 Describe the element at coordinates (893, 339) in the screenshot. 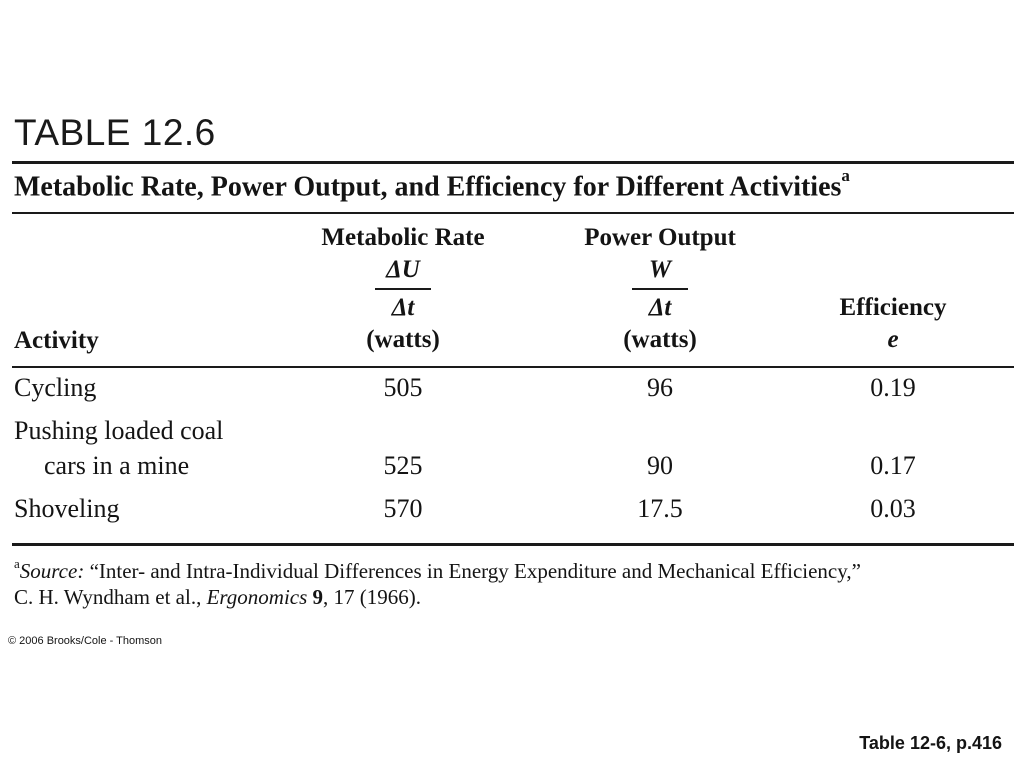

I see `header-efficiency-symbol: e` at that location.